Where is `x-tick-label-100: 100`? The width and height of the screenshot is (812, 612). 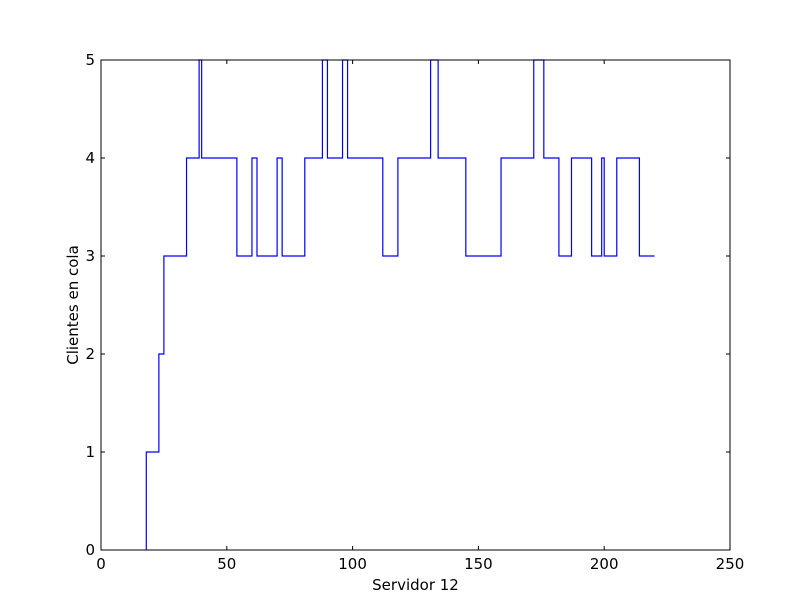 x-tick-label-100: 100 is located at coordinates (352, 564).